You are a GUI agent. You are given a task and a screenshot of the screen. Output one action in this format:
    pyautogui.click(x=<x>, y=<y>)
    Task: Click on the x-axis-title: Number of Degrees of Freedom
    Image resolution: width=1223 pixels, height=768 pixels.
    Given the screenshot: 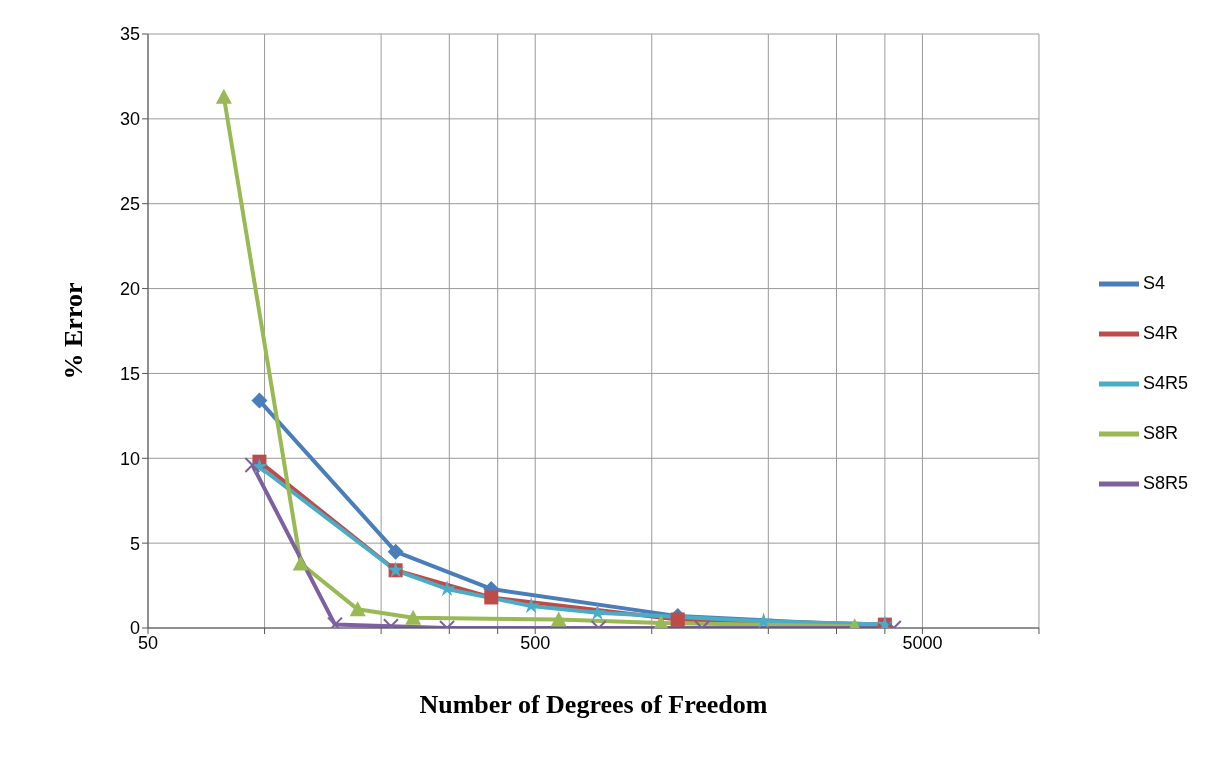 What is the action you would take?
    pyautogui.click(x=593, y=704)
    